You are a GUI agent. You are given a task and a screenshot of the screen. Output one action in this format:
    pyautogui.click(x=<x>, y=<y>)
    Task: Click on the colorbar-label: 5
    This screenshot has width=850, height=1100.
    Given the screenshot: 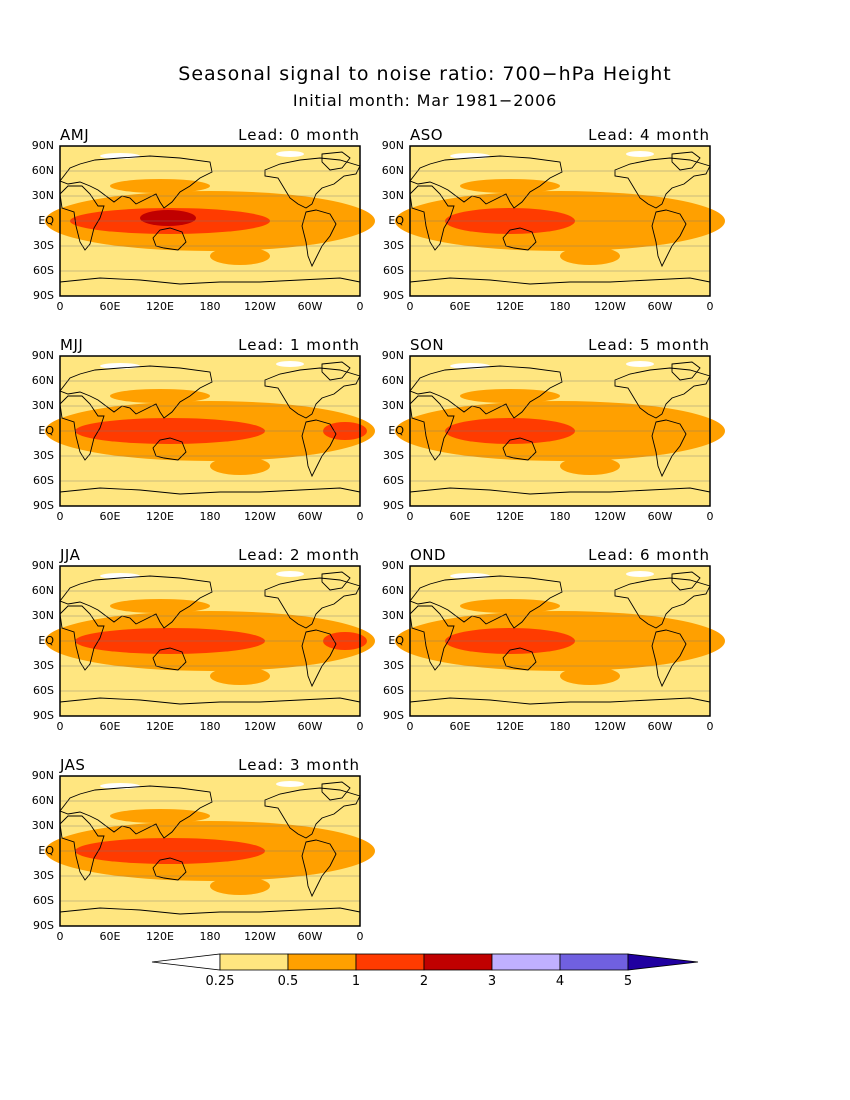 What is the action you would take?
    pyautogui.click(x=628, y=981)
    